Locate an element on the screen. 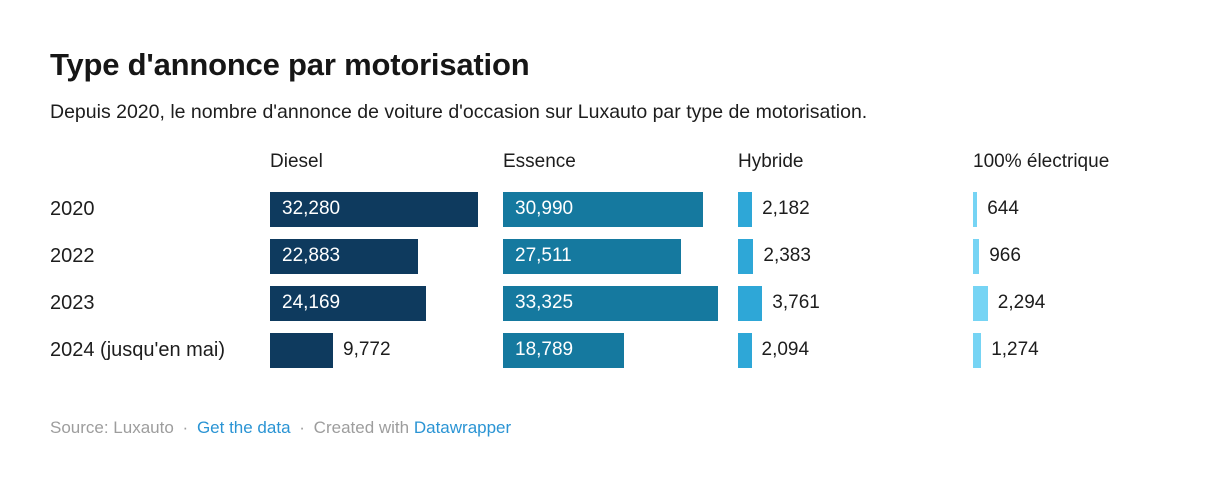  diesel-bar-cell: 22,883 is located at coordinates (386, 256).